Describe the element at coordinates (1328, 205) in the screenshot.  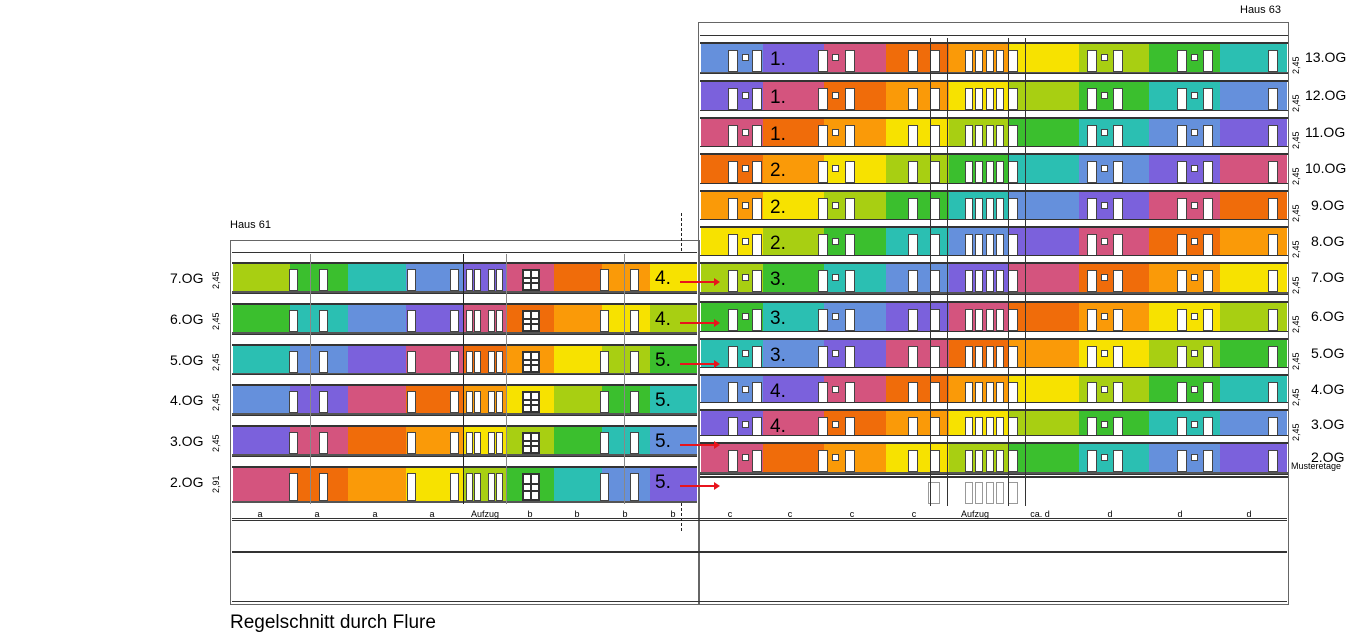
I see `floor-label: 9.OG` at that location.